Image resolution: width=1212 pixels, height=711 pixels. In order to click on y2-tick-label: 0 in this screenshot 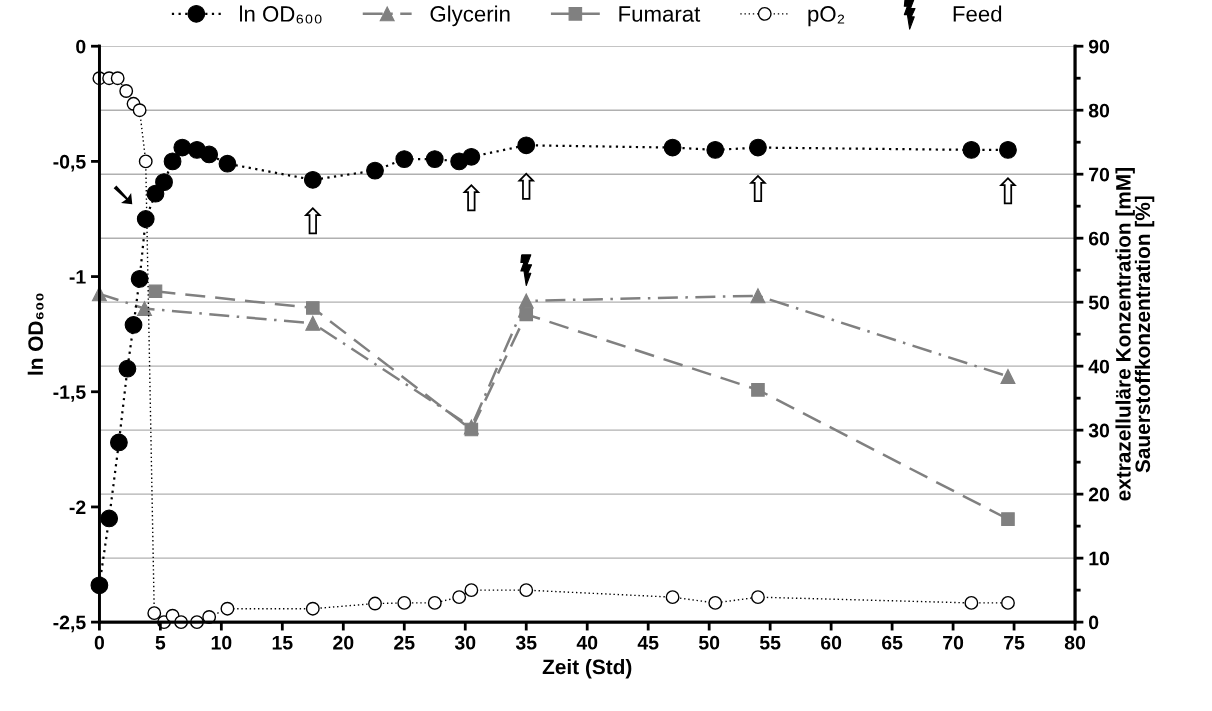, I will do `click(1094, 622)`.